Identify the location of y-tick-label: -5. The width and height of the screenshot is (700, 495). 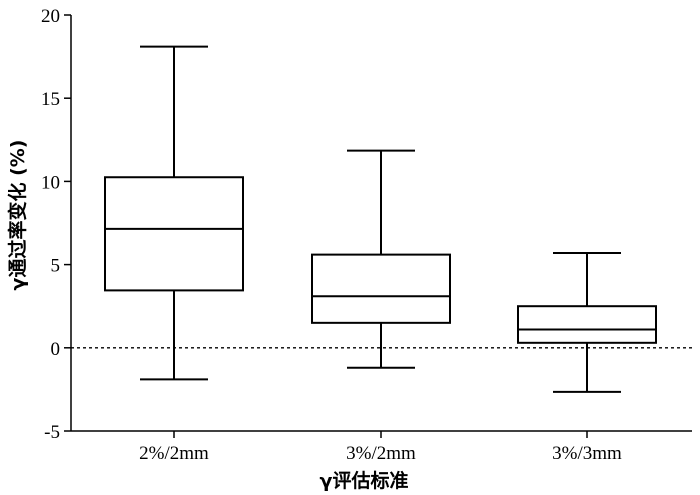
(52, 432).